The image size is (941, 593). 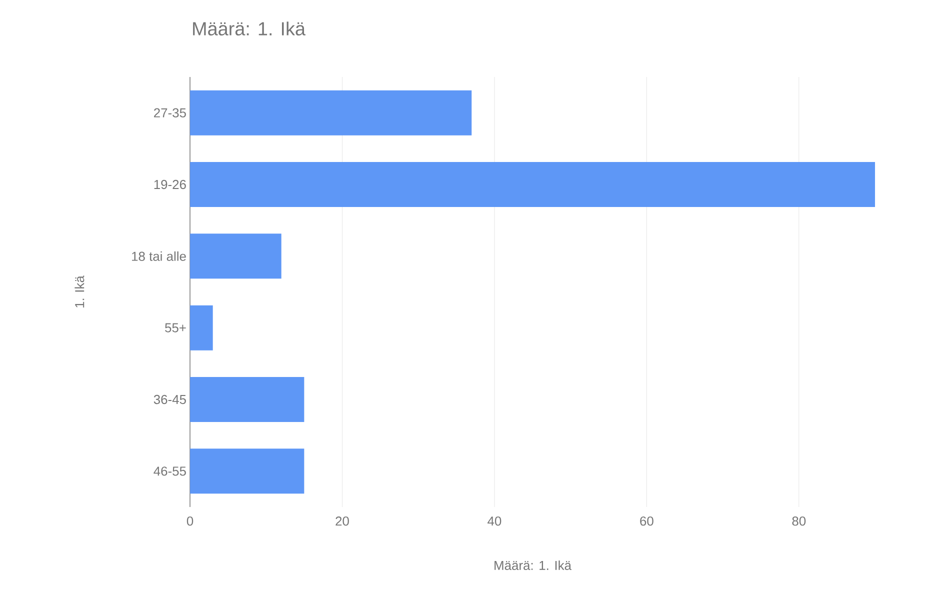 I want to click on x-tick-label: 0, so click(x=190, y=521).